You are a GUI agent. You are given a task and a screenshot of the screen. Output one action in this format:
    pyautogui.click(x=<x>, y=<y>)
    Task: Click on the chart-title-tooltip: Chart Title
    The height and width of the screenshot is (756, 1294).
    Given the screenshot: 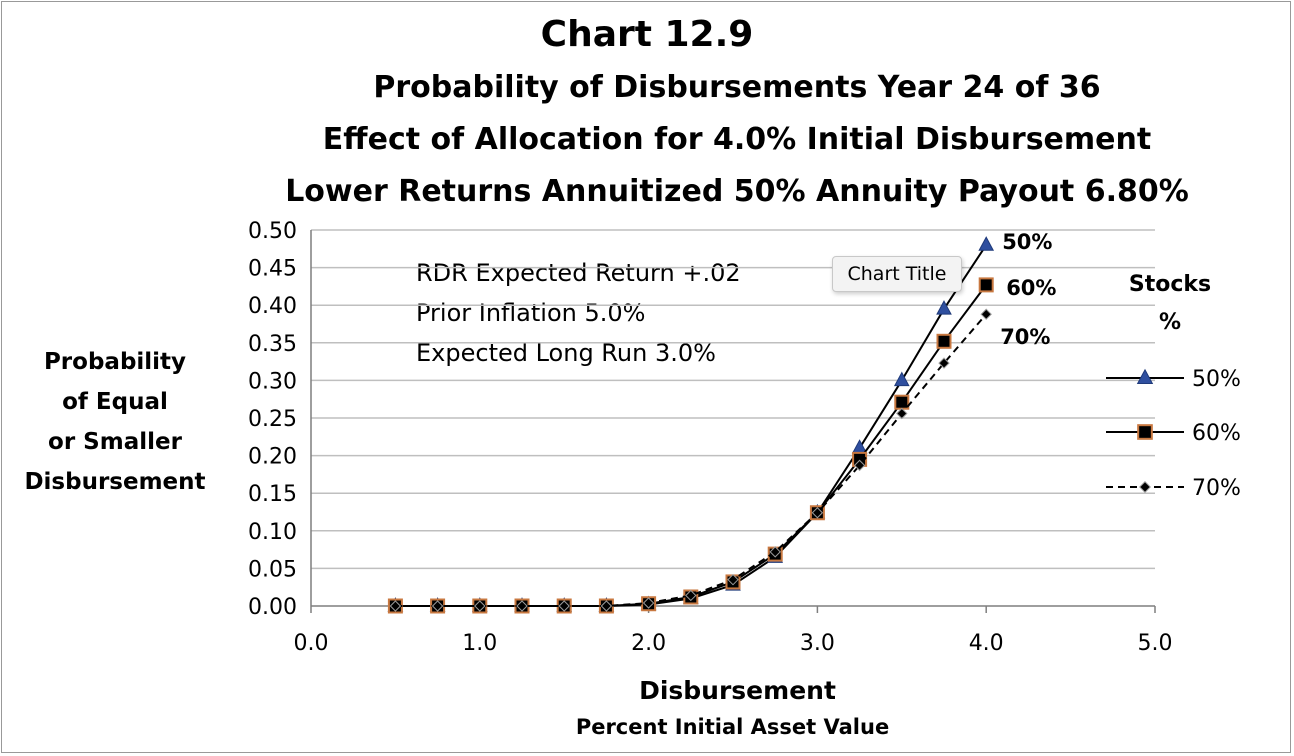 What is the action you would take?
    pyautogui.click(x=897, y=274)
    